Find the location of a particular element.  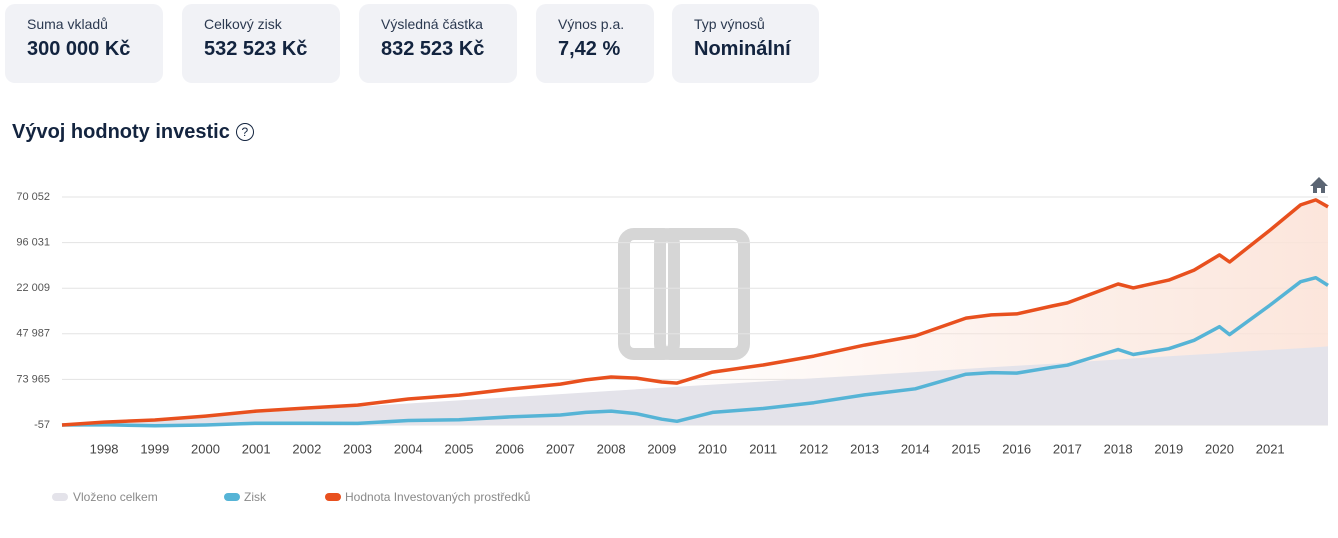

x-tick-label: 2021 is located at coordinates (1270, 448).